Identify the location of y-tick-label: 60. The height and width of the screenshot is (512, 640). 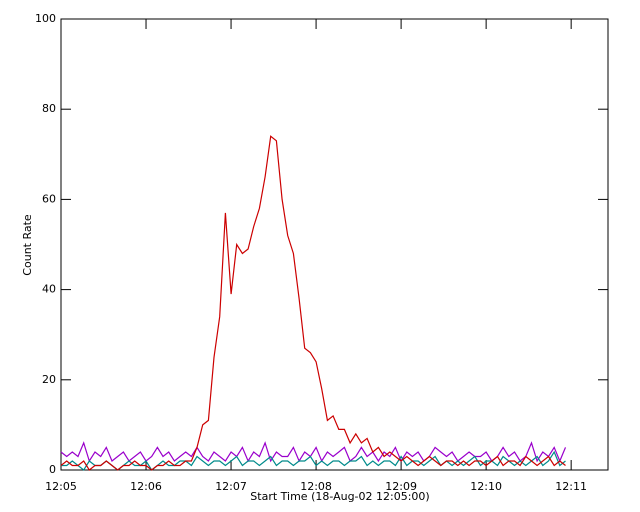
(49, 198).